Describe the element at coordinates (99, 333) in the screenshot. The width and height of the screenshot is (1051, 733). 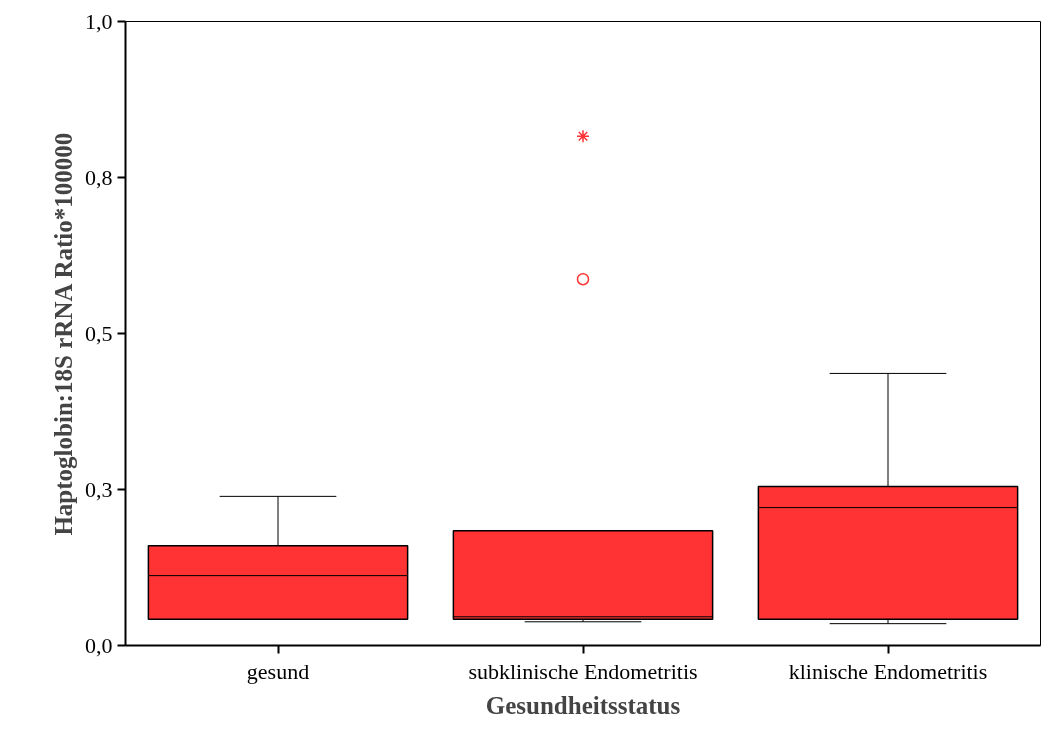
I see `y-tick-label: 0,5` at that location.